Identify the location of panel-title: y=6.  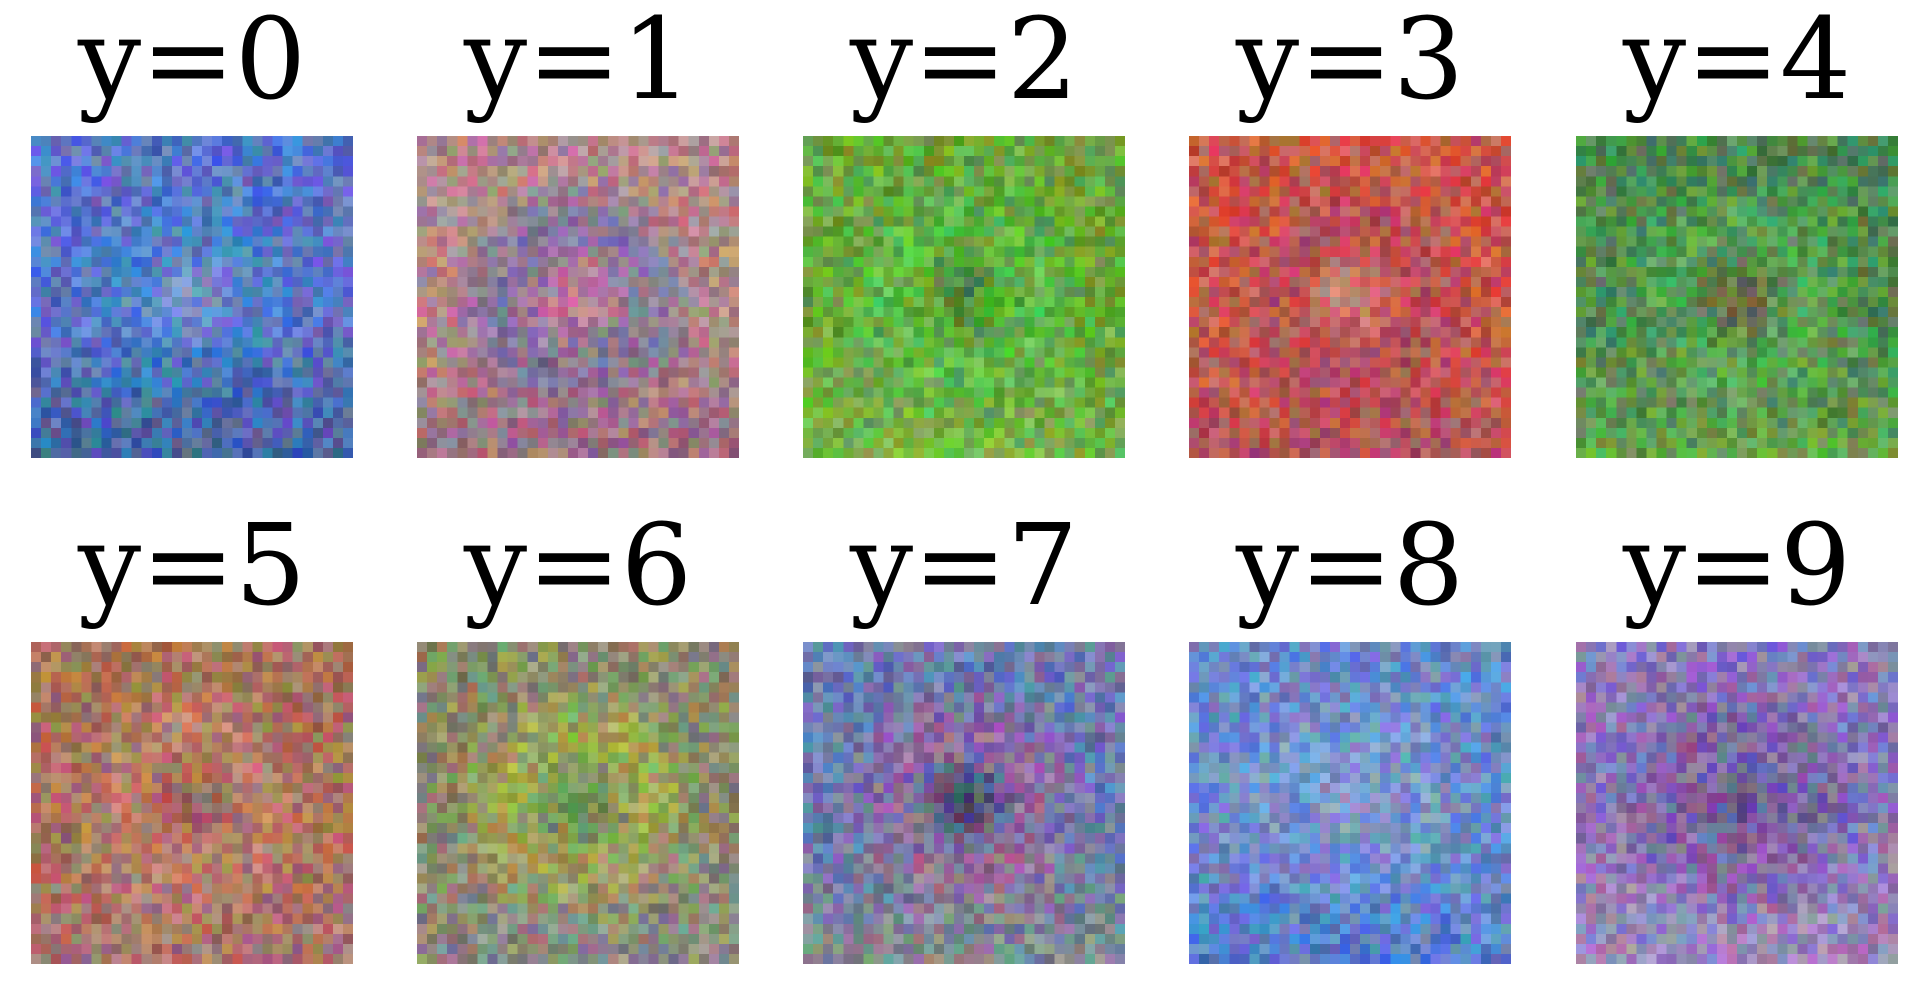
(578, 566).